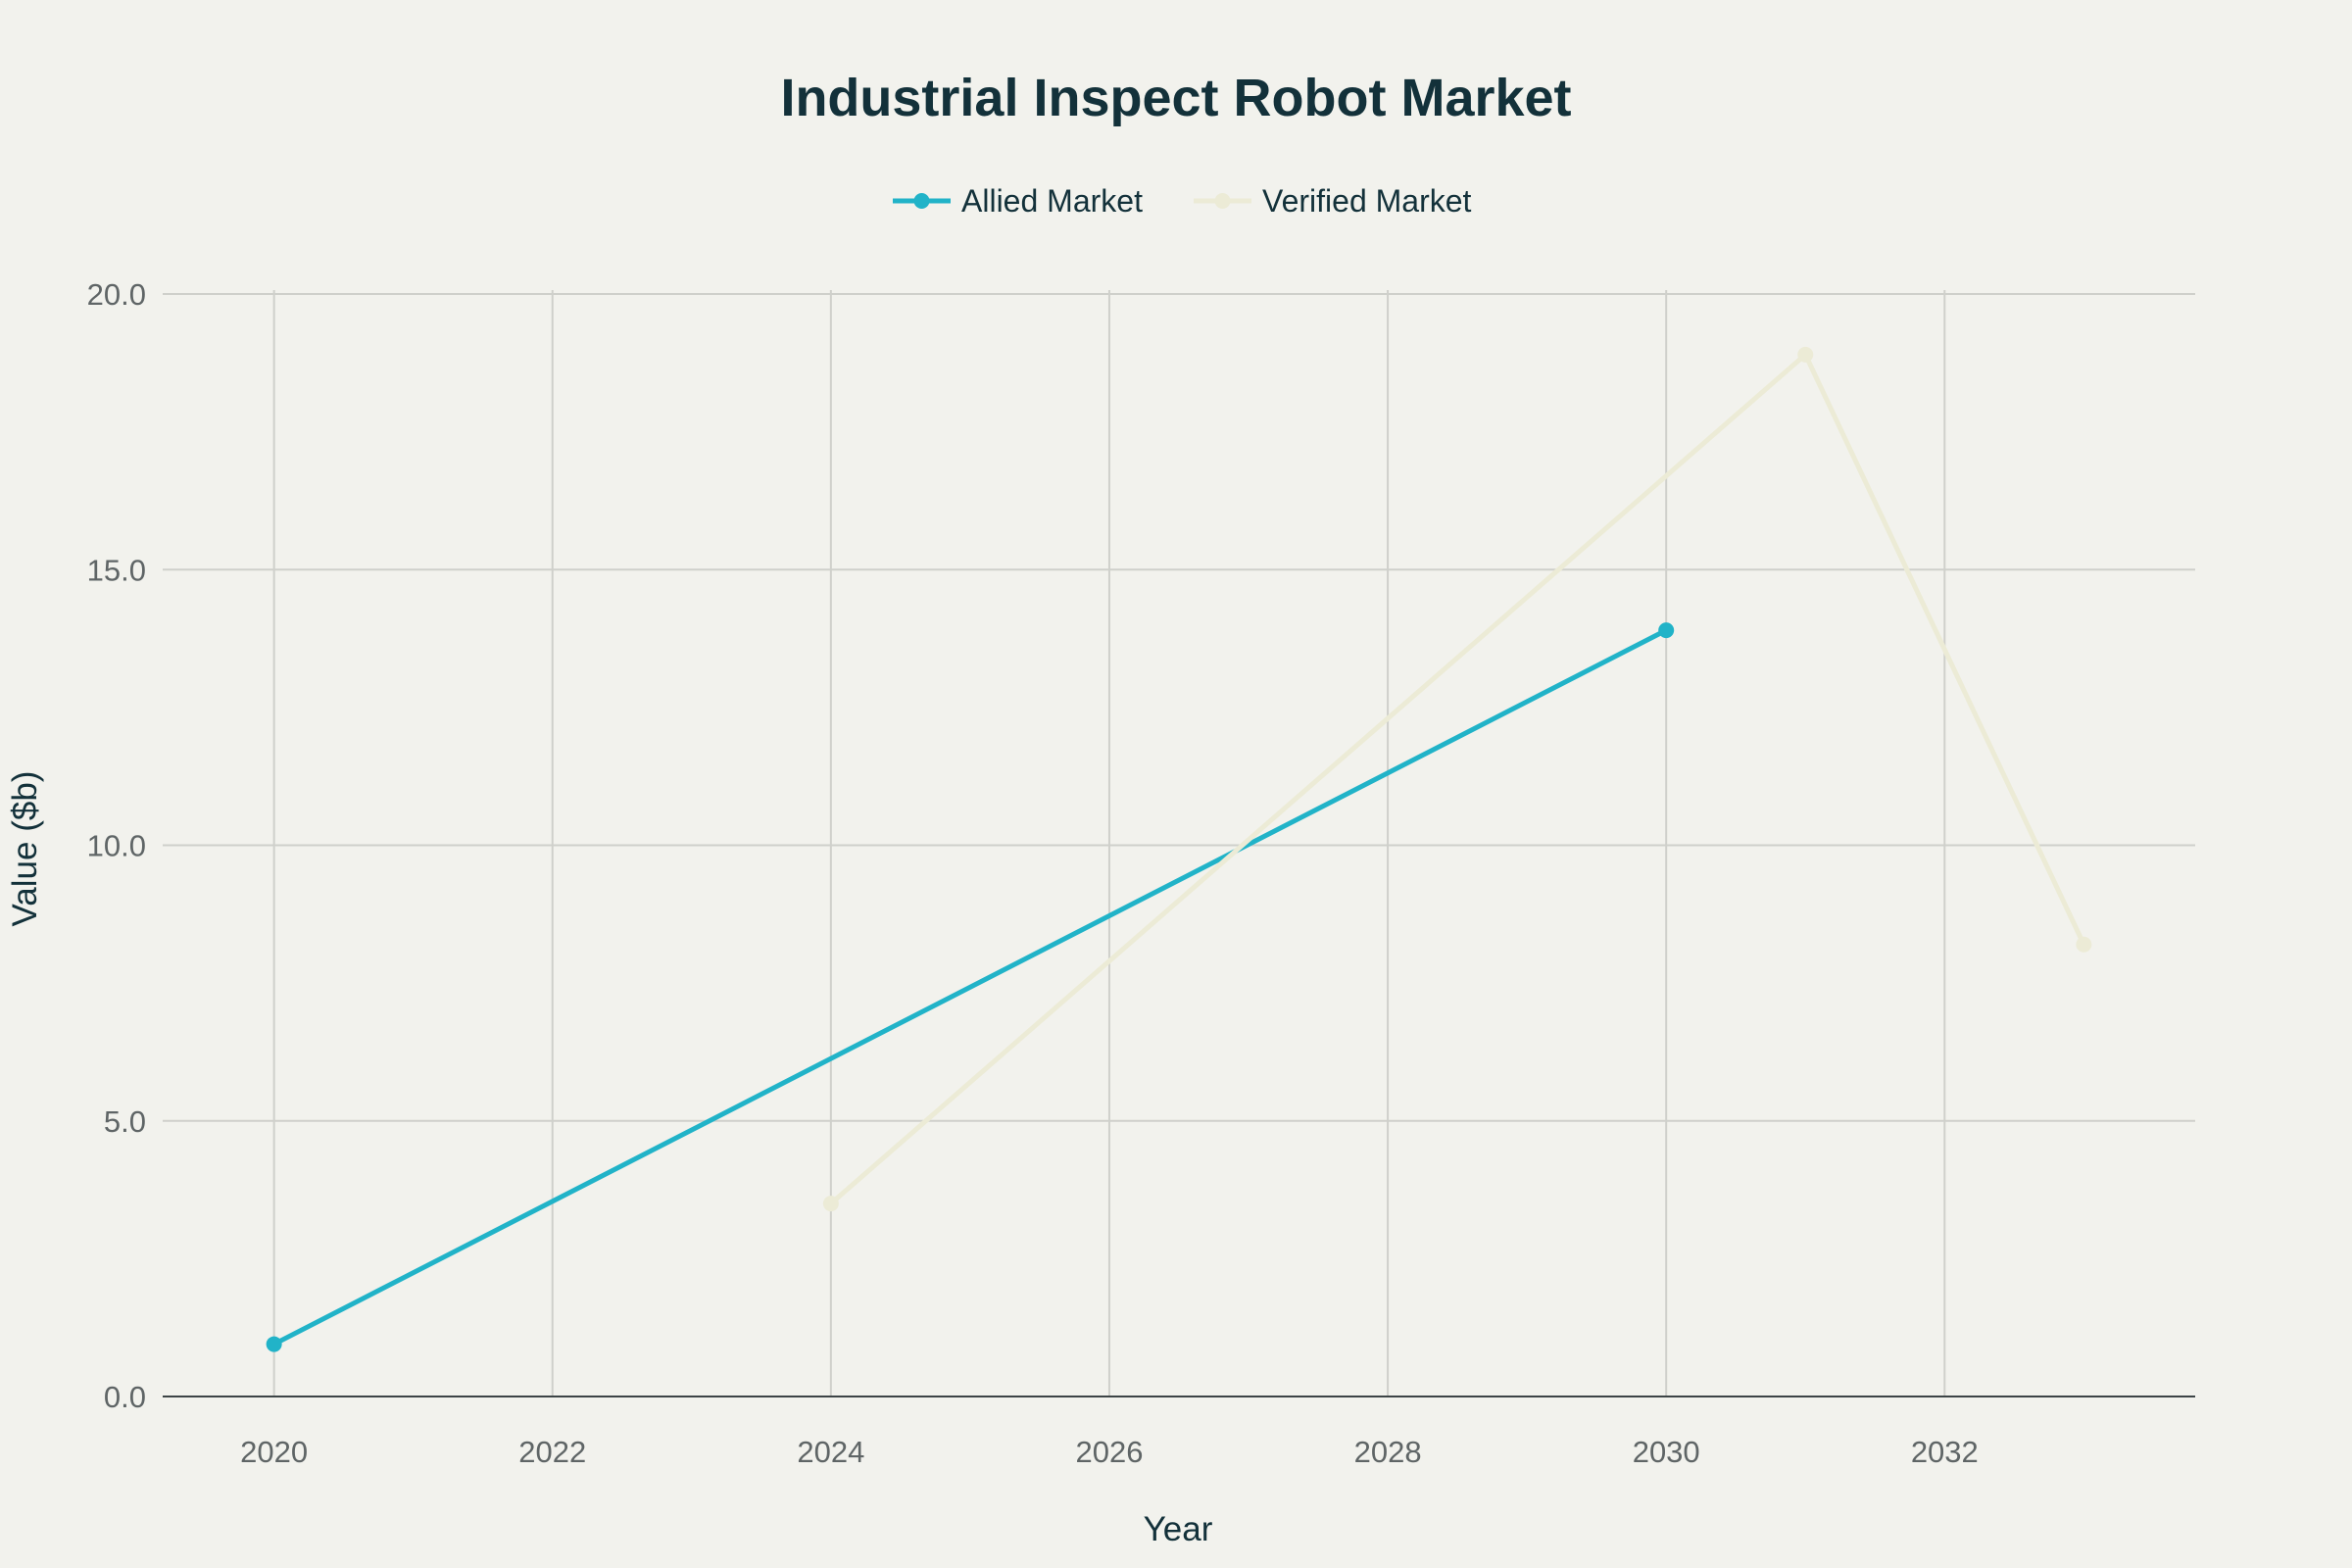  What do you see at coordinates (1945, 1452) in the screenshot?
I see `x-tick-label: 2032` at bounding box center [1945, 1452].